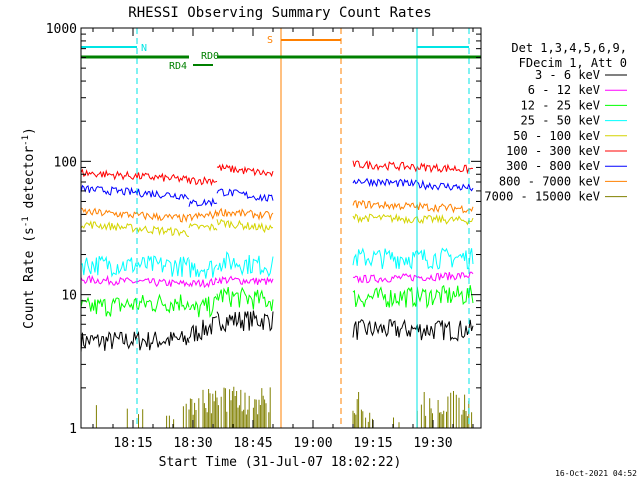  What do you see at coordinates (61, 29) in the screenshot?
I see `y-tick-label: 1000` at bounding box center [61, 29].